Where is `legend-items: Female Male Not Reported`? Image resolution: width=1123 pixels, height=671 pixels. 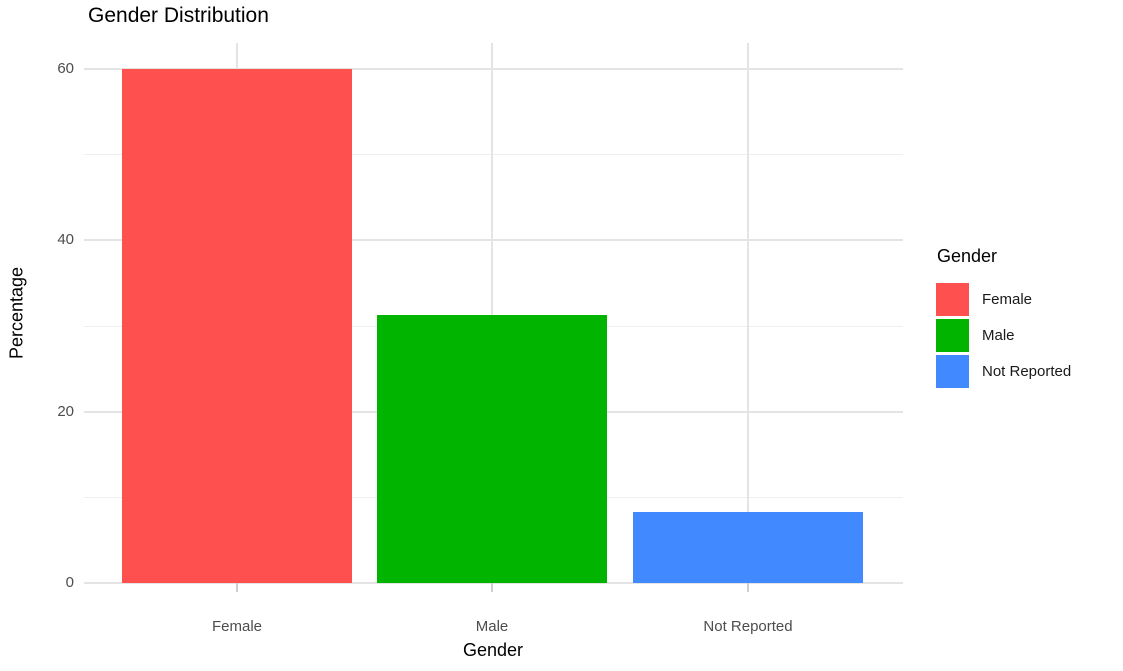
legend-items: Female Male Not Reported is located at coordinates (1003, 335).